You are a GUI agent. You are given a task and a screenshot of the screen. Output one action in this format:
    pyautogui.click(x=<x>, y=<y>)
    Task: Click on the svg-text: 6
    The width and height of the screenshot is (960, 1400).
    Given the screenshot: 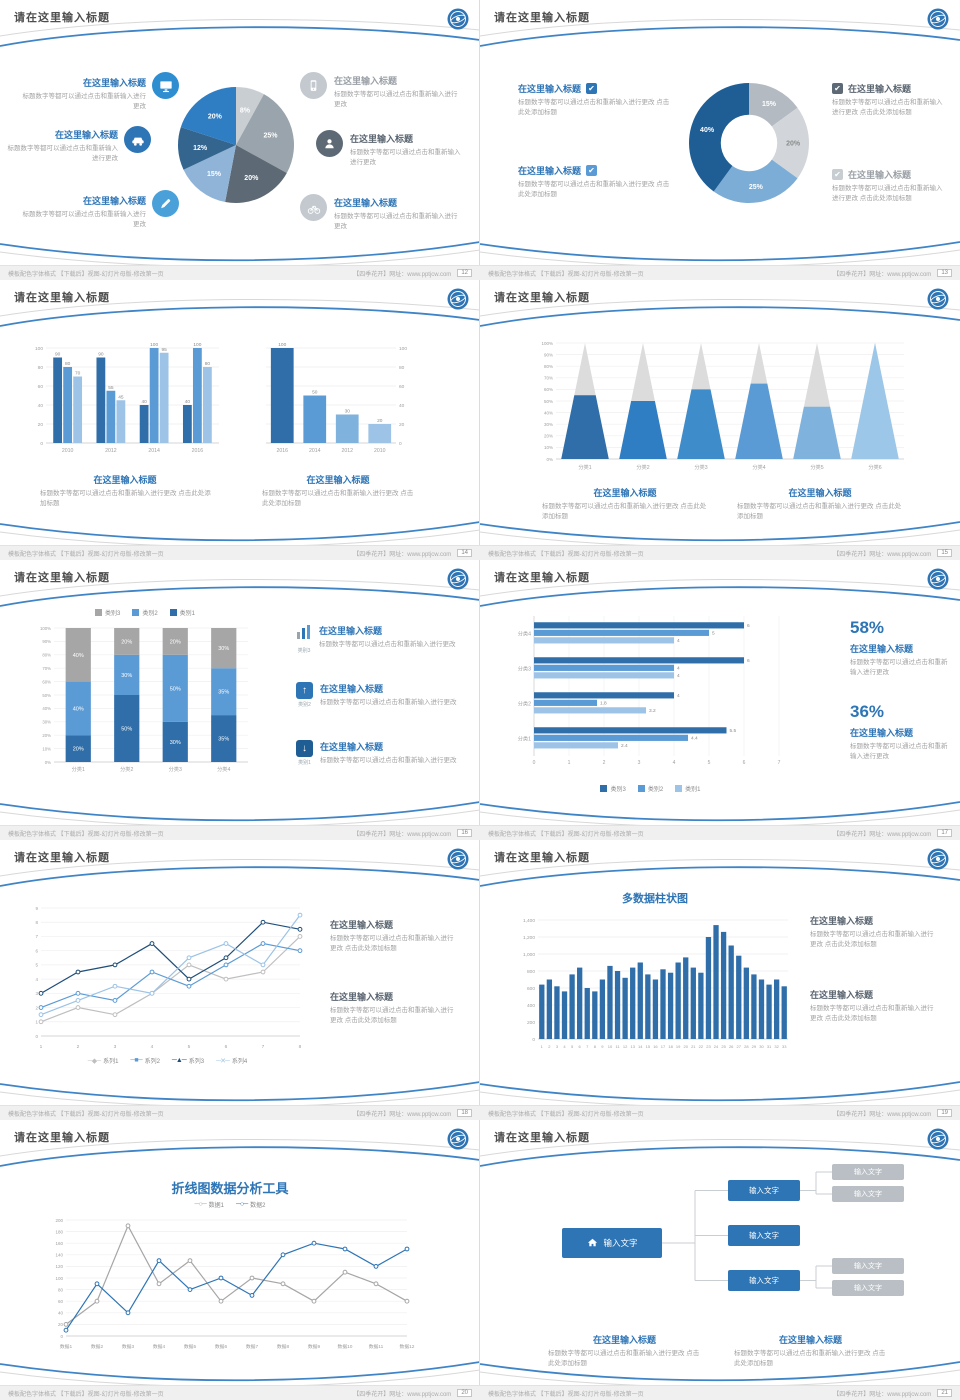 What is the action you would take?
    pyautogui.click(x=748, y=626)
    